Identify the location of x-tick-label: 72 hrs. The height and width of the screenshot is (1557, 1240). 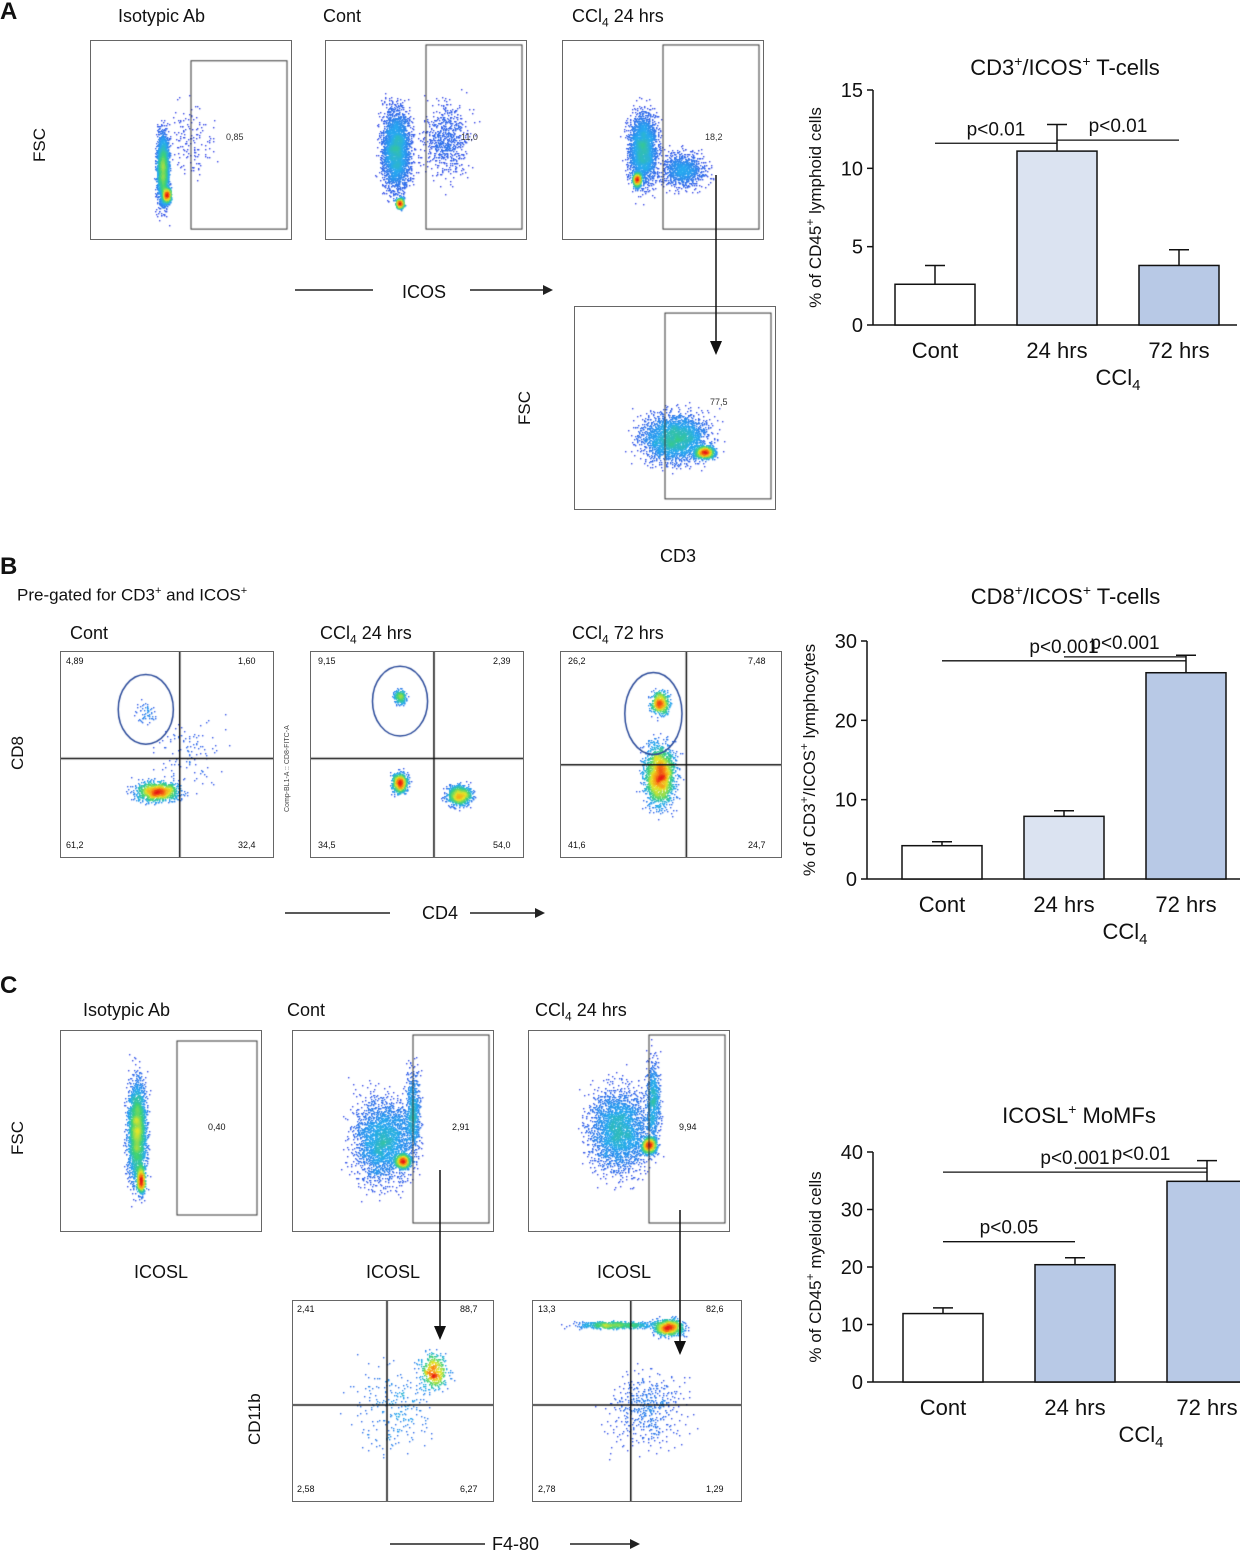
(1185, 904).